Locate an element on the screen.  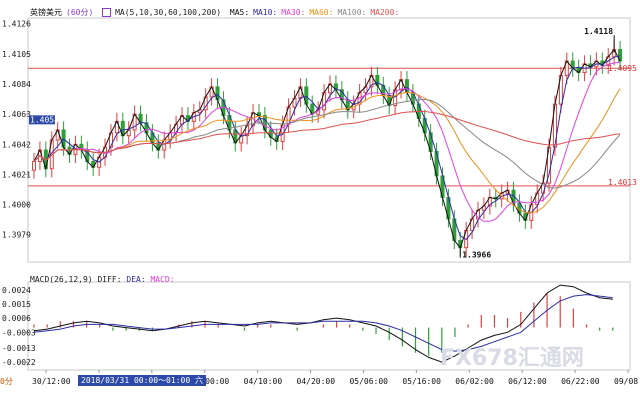
macd-tick-label: 0.0024 is located at coordinates (16, 290).